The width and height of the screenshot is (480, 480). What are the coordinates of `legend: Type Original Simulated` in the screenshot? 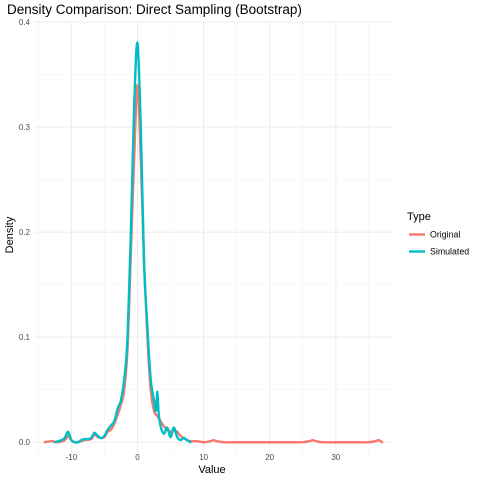 It's located at (438, 234).